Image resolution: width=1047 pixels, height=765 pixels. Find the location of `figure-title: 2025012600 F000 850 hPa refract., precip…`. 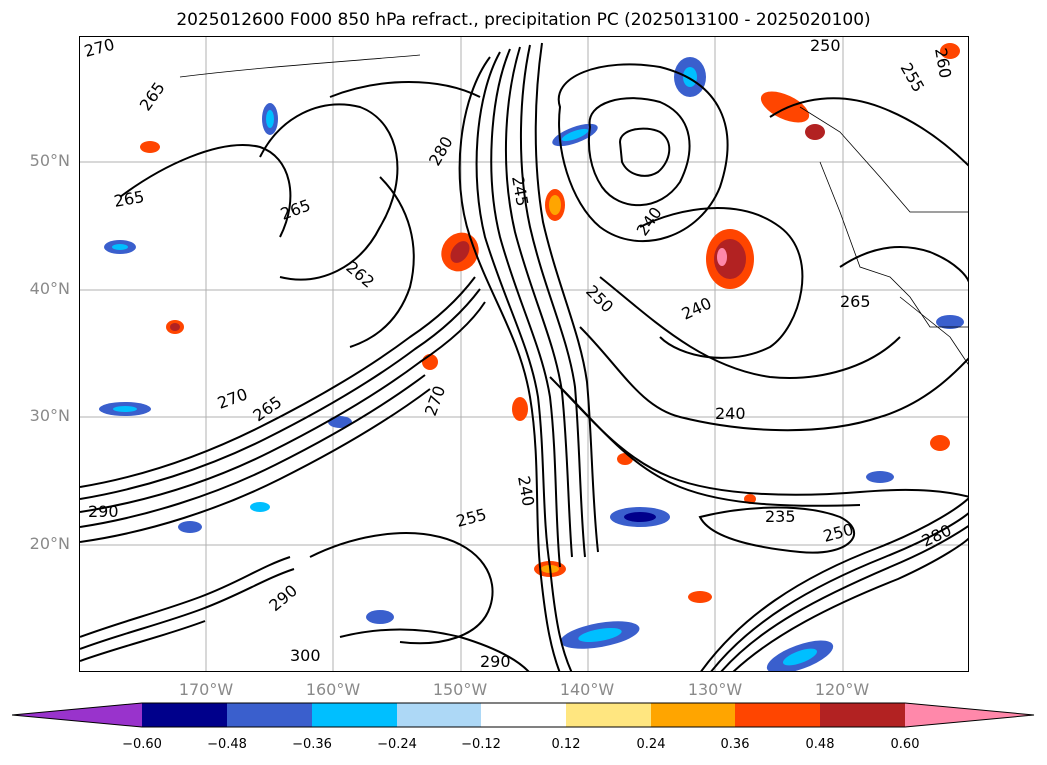

figure-title: 2025012600 F000 850 hPa refract., precip… is located at coordinates (523, 20).